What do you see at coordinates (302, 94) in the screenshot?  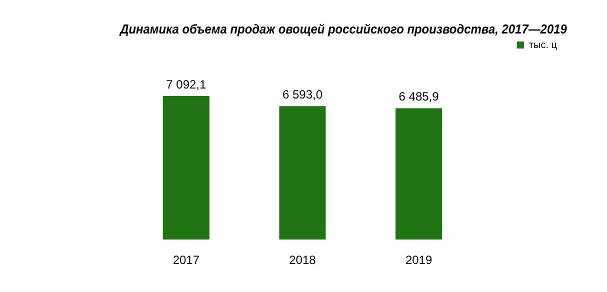 I see `data-label: 6 593,0` at bounding box center [302, 94].